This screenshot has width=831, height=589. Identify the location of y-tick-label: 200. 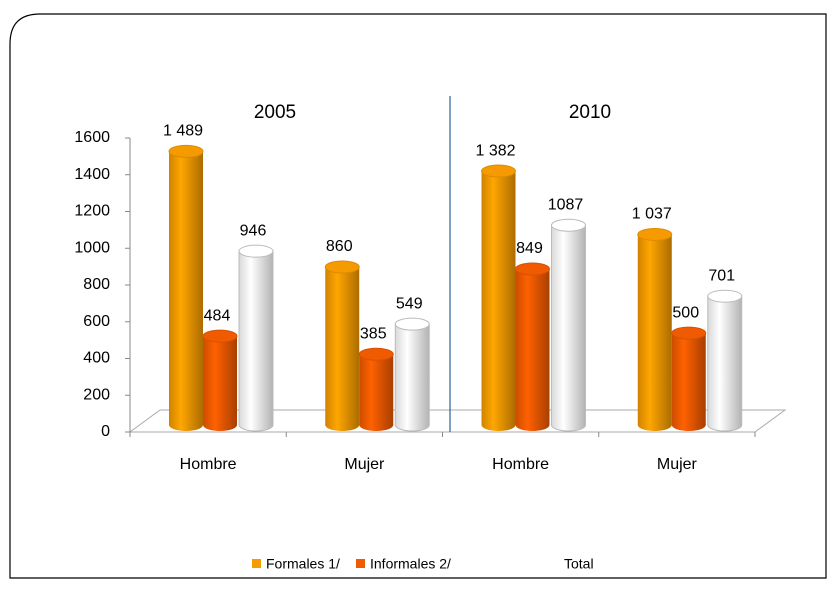
(96, 394).